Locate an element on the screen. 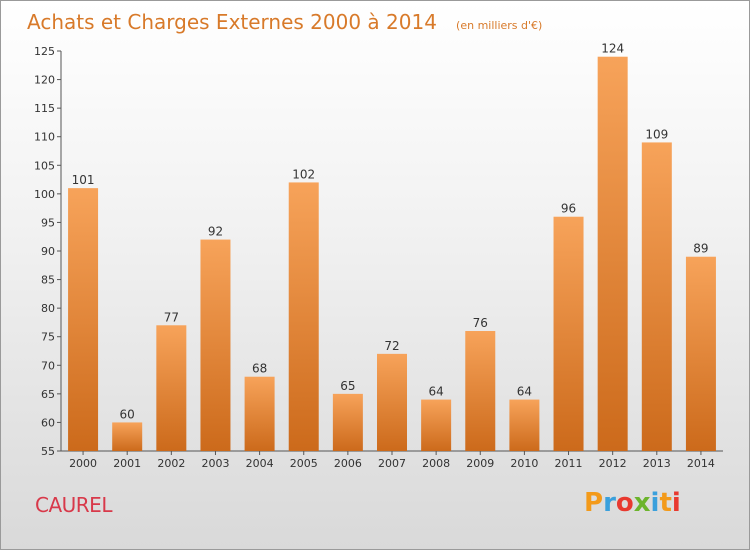 This screenshot has width=750, height=550. chart-title-main: Achats et Charges Externes 2000 à 2014 is located at coordinates (232, 22).